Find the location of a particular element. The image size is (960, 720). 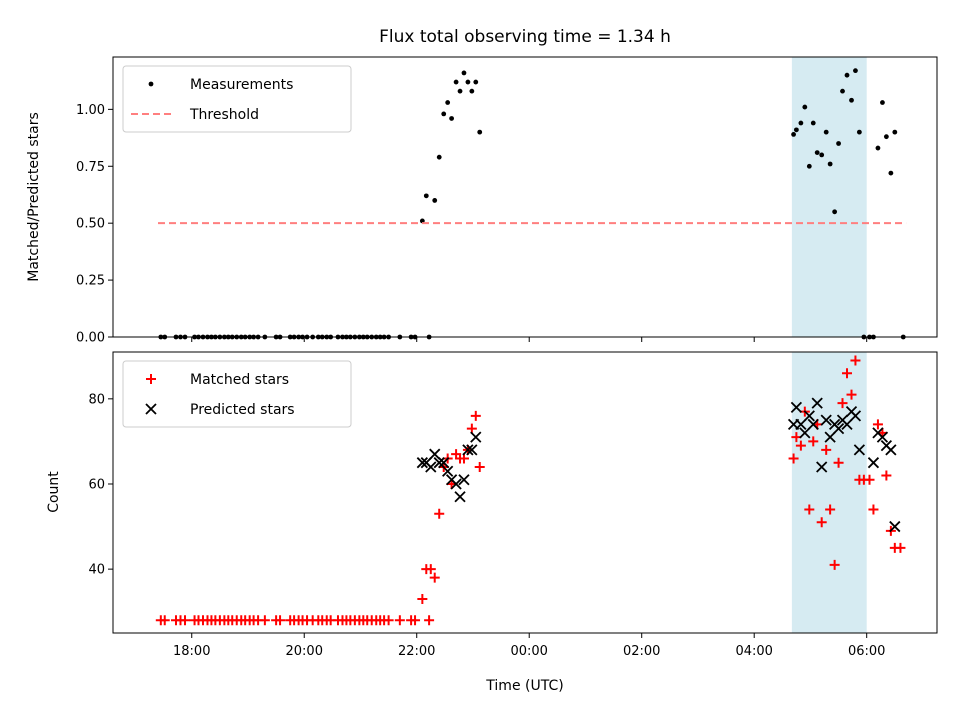

y-tick-label: 40 is located at coordinates (96, 570).